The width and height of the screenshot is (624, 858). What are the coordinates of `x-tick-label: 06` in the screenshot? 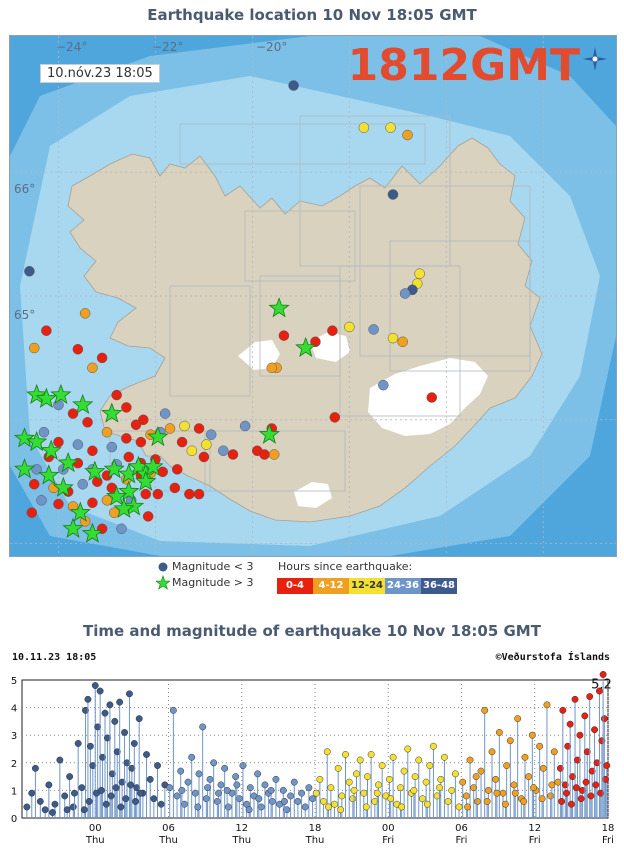 It's located at (461, 828).